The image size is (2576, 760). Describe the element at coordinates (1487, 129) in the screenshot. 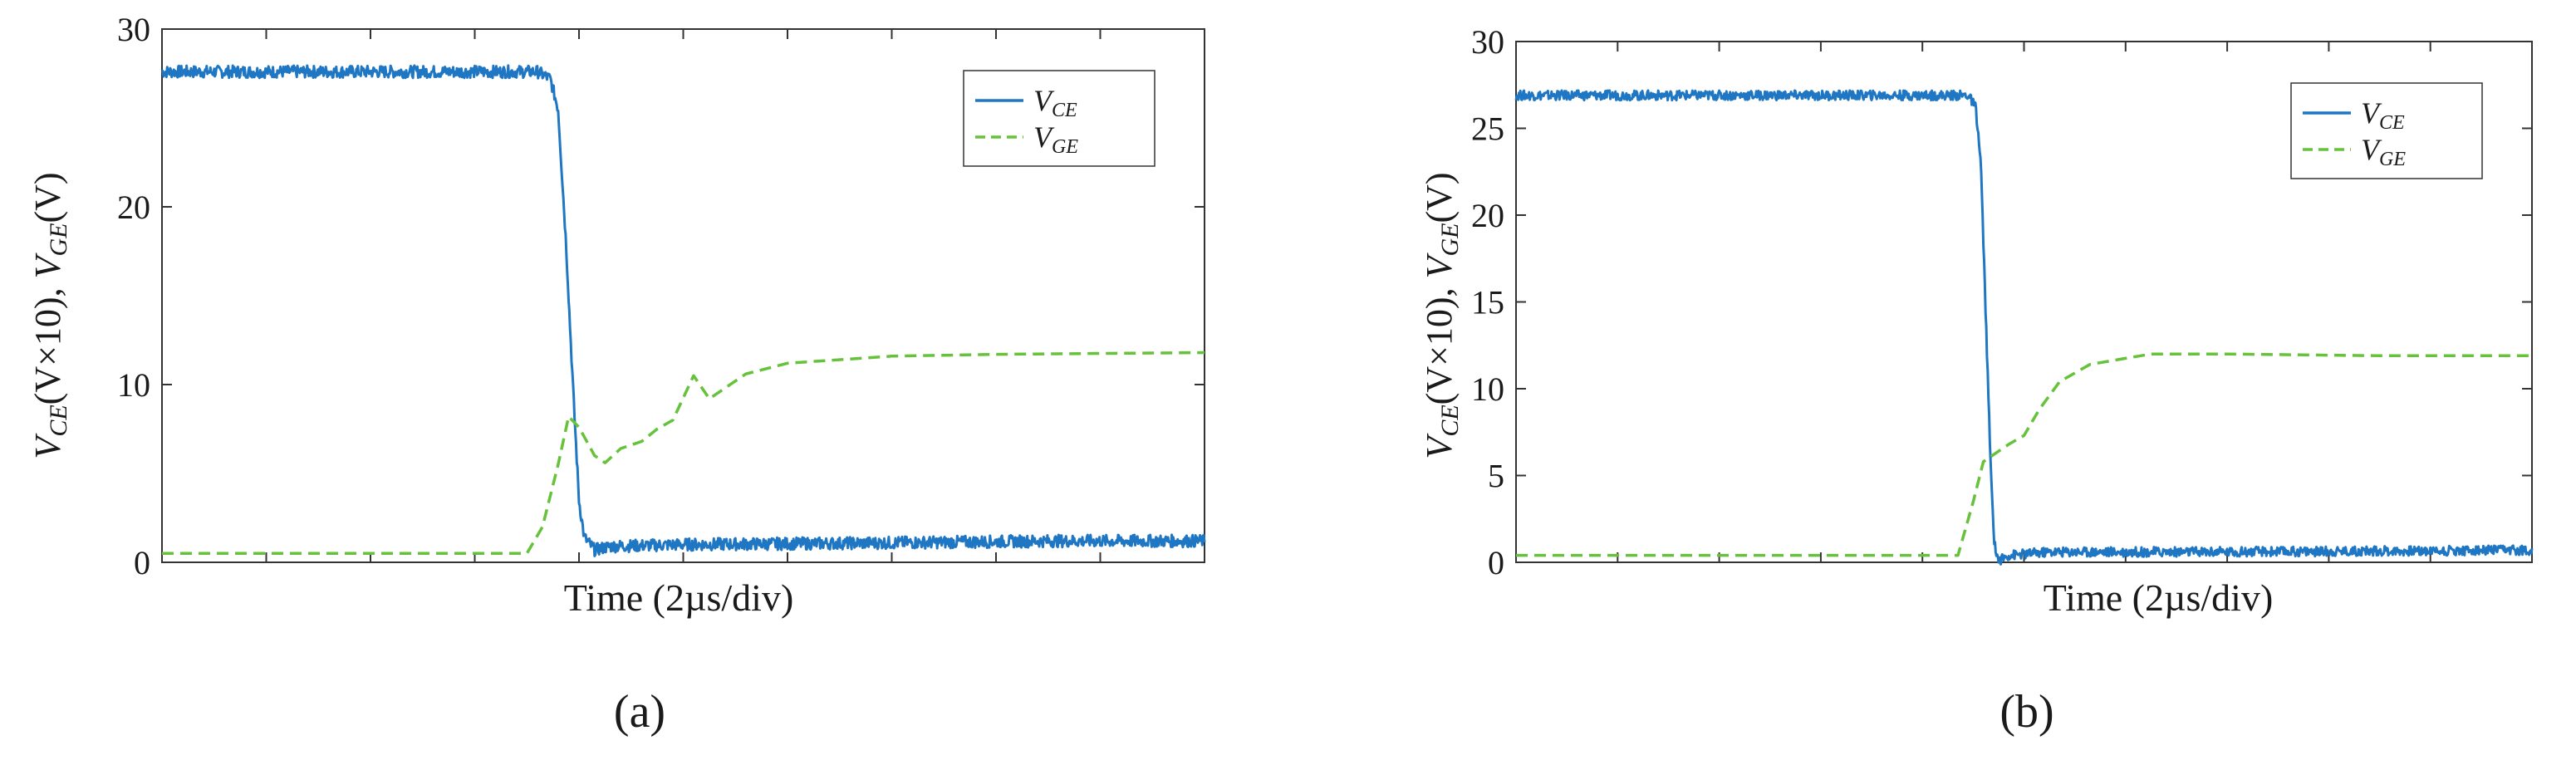

I see `y-tick-label: 25` at that location.